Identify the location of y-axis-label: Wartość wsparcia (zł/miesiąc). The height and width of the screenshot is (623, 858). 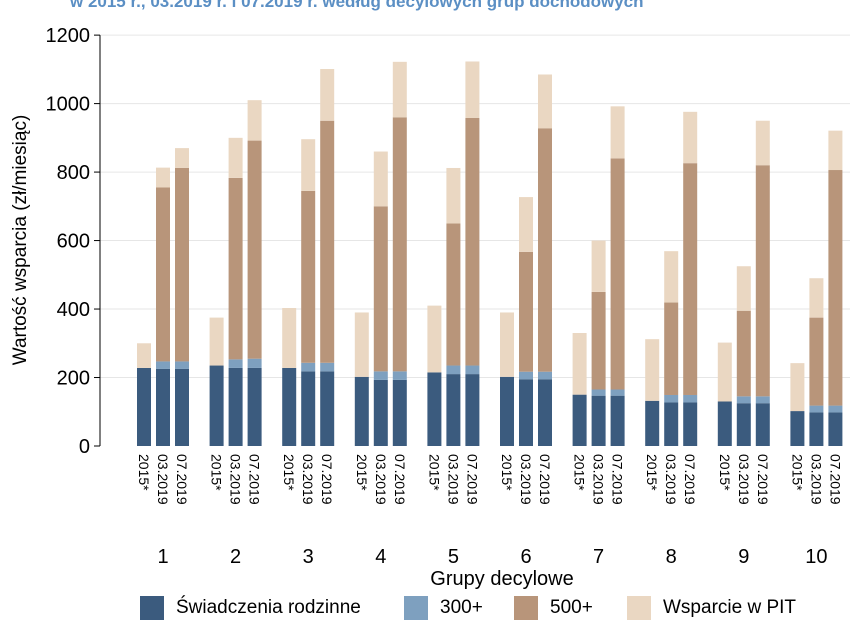
(20, 240).